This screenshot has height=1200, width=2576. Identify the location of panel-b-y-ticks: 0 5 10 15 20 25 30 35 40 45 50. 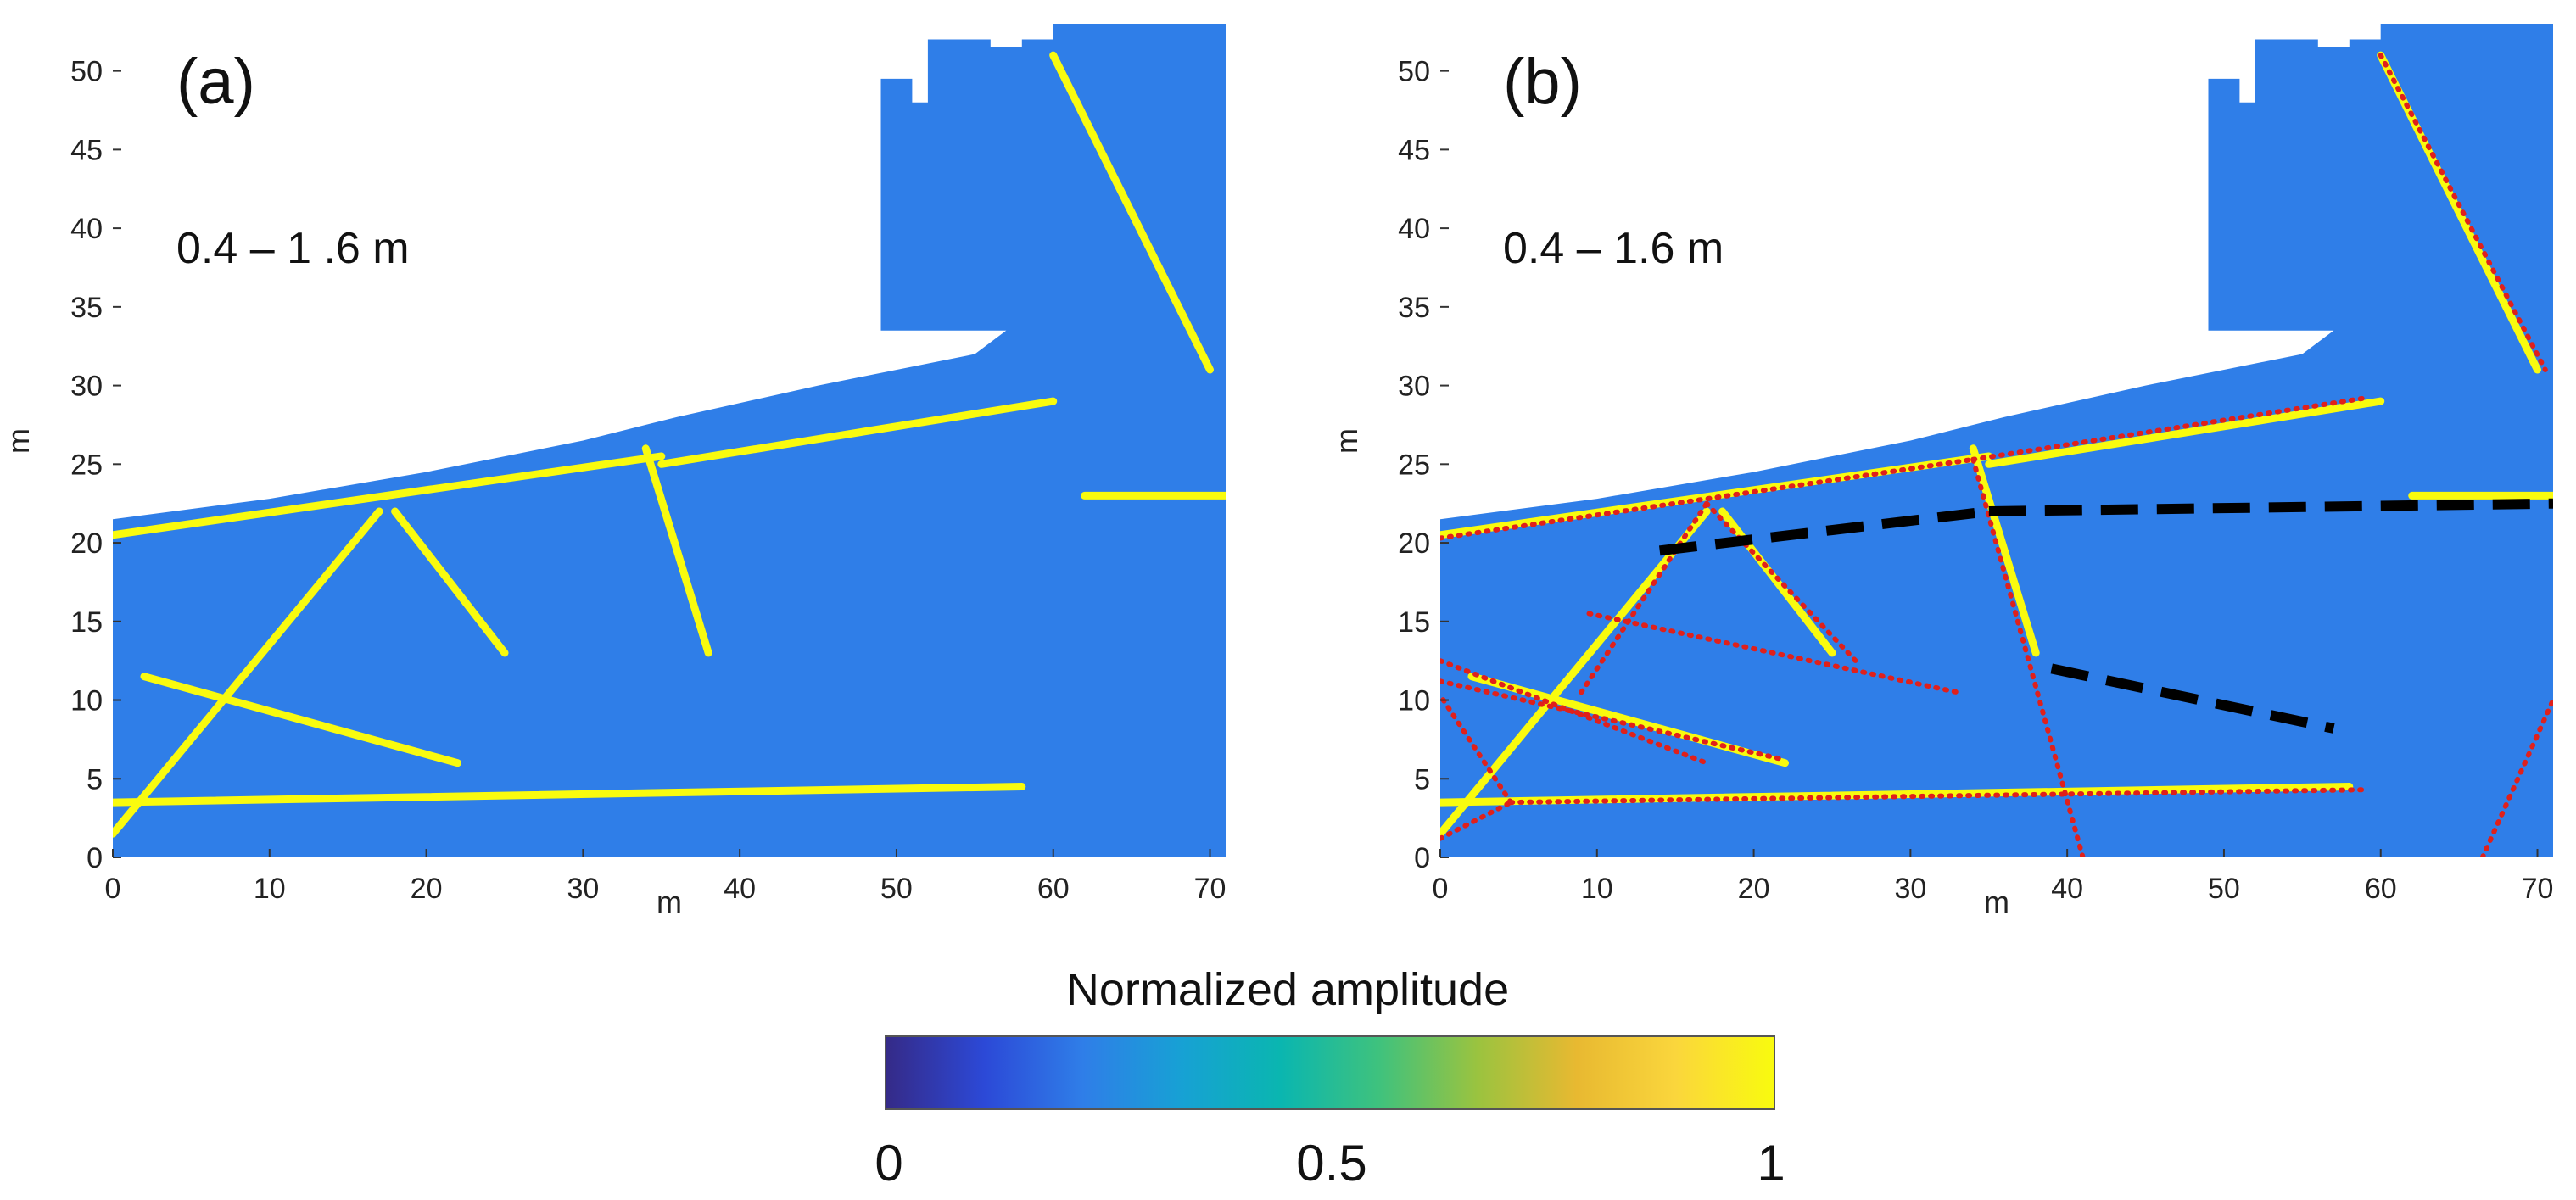
(1423, 465).